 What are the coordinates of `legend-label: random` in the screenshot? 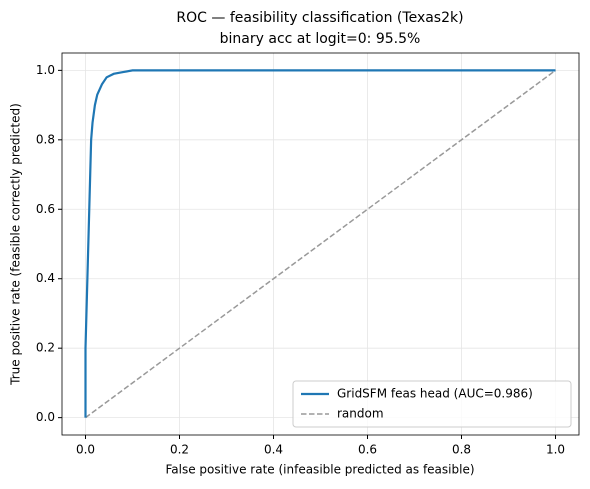 It's located at (360, 414).